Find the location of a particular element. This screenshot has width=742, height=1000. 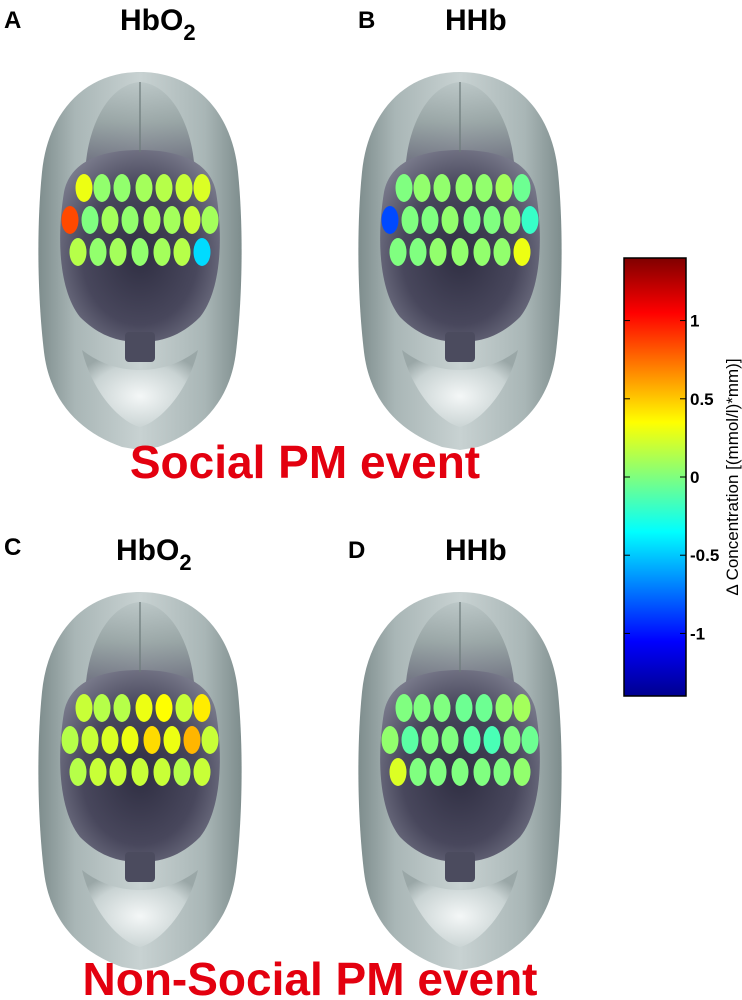

colorbar-tick-label: -0.5 is located at coordinates (704, 555).